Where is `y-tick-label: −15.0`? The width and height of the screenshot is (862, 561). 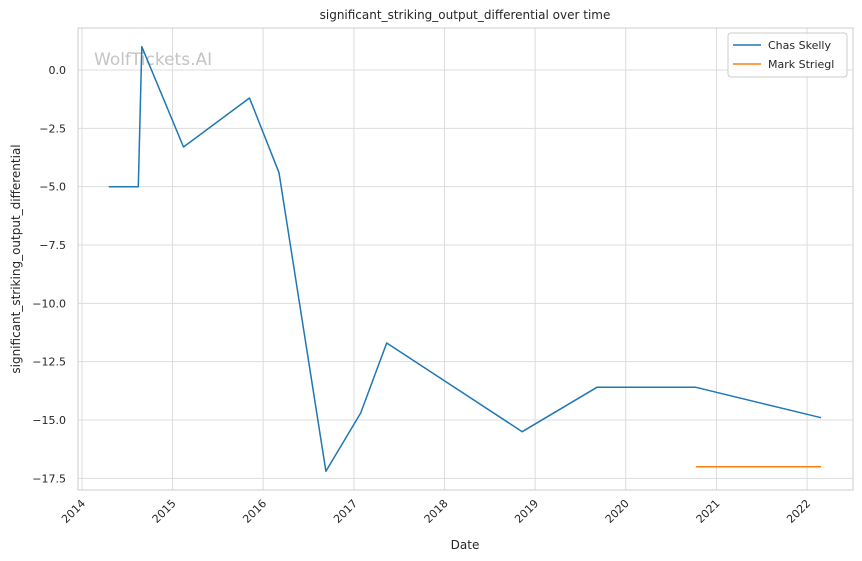 y-tick-label: −15.0 is located at coordinates (49, 420).